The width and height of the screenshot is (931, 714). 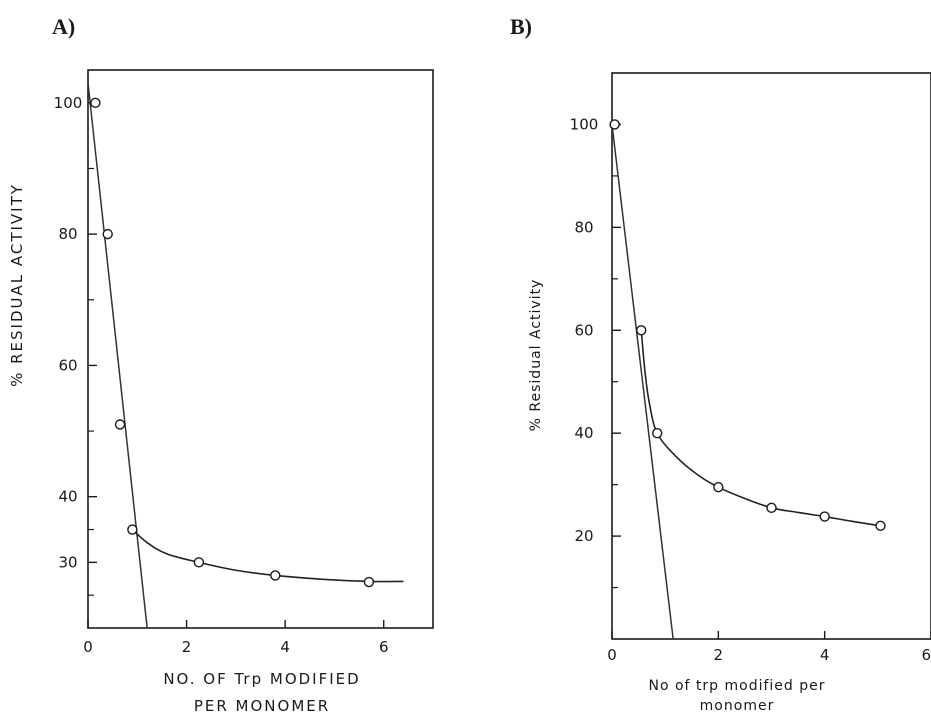 I want to click on chart-b-x-tick-label: 2, so click(x=719, y=655).